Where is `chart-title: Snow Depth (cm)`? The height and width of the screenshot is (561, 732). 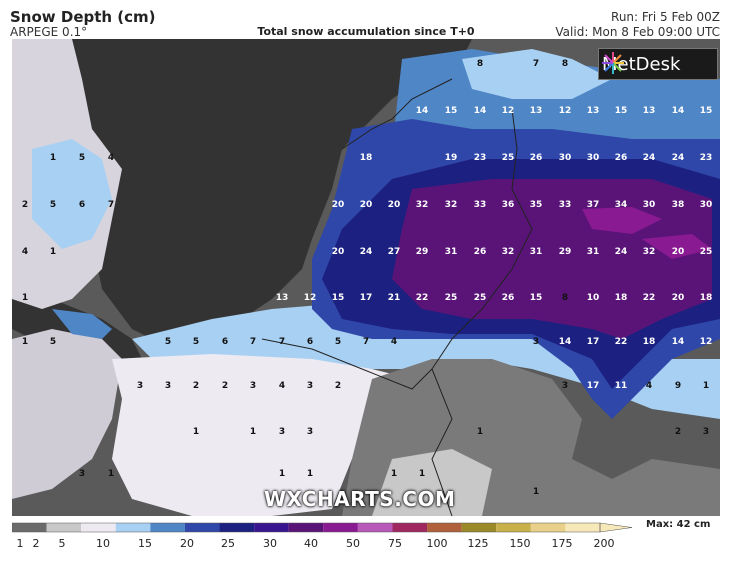
chart-title: Snow Depth (cm) is located at coordinates (83, 17).